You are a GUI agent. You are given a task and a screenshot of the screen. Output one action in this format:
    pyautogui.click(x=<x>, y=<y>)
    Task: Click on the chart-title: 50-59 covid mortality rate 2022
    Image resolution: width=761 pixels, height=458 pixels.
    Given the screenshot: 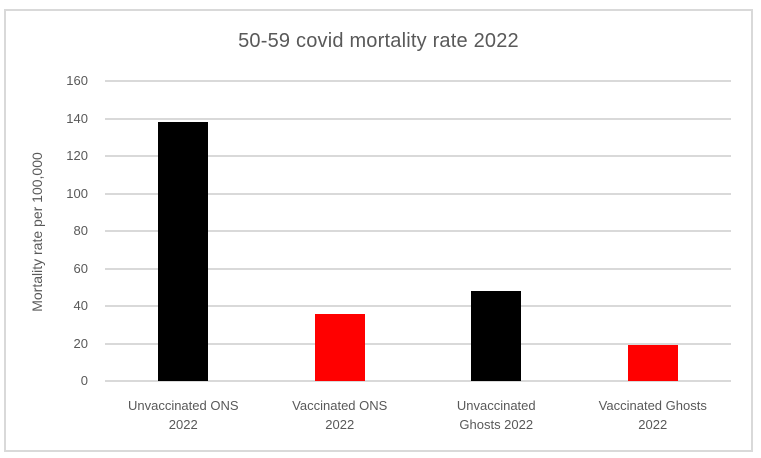 What is the action you would take?
    pyautogui.click(x=378, y=41)
    